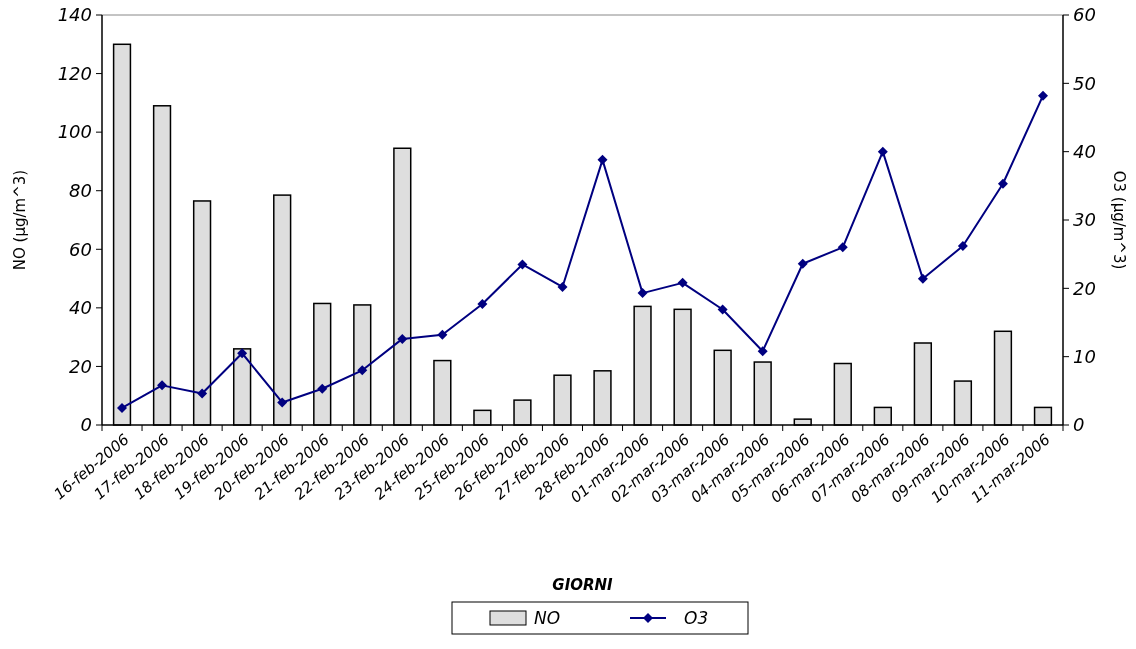 The image size is (1136, 649). Describe the element at coordinates (1084, 151) in the screenshot. I see `y2-tick-label: 40` at that location.